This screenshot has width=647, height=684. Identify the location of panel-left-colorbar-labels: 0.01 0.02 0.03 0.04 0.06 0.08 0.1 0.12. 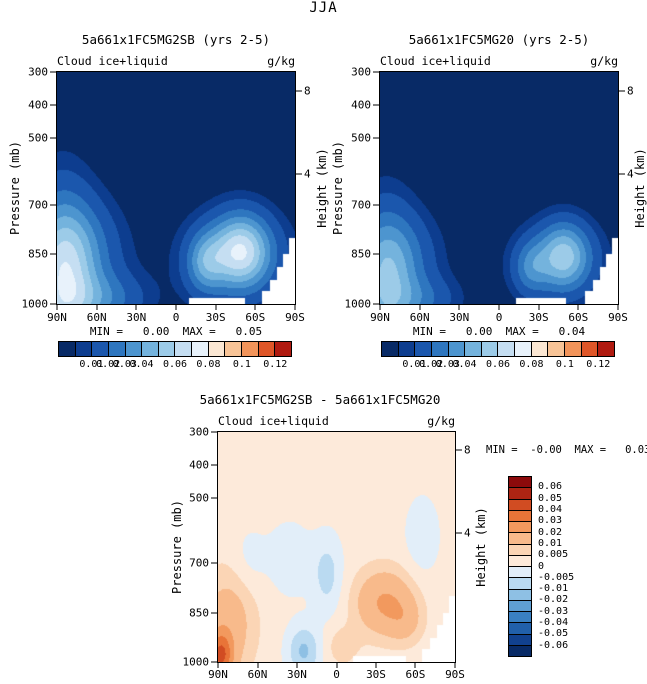
(175, 366).